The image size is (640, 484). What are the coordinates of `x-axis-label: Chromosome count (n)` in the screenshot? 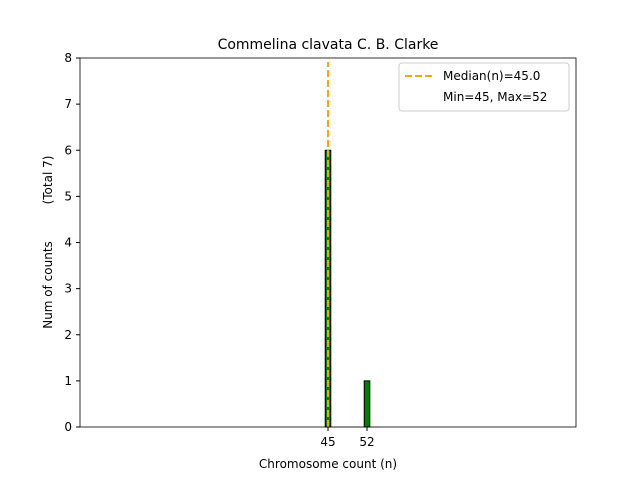 It's located at (328, 464).